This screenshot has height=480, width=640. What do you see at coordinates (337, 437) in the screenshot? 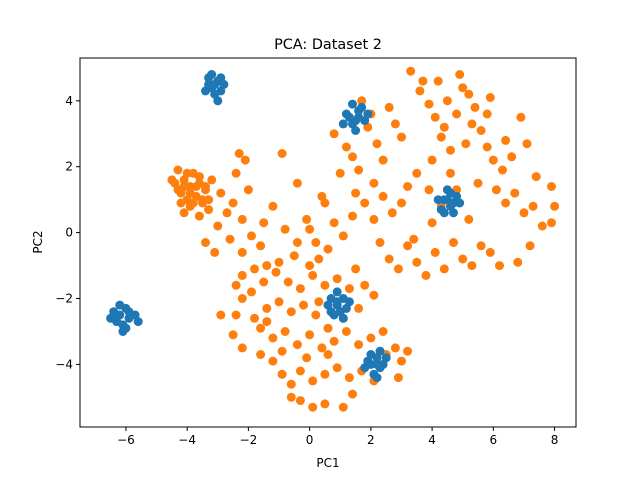
I see `x-axis: −6 −4 −2 0 2 4 6 8` at bounding box center [337, 437].